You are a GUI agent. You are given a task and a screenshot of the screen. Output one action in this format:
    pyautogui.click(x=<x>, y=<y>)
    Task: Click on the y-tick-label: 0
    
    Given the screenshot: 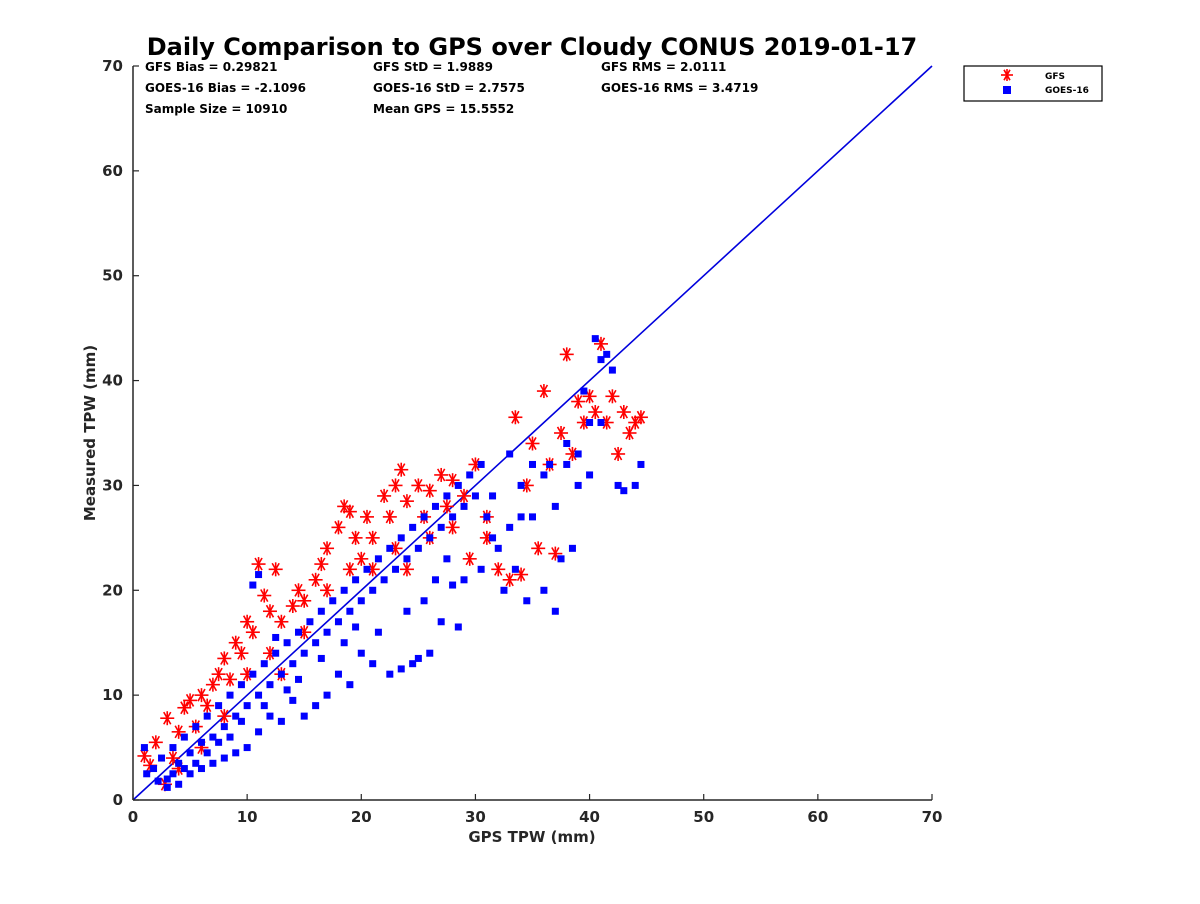 What is the action you would take?
    pyautogui.click(x=118, y=800)
    